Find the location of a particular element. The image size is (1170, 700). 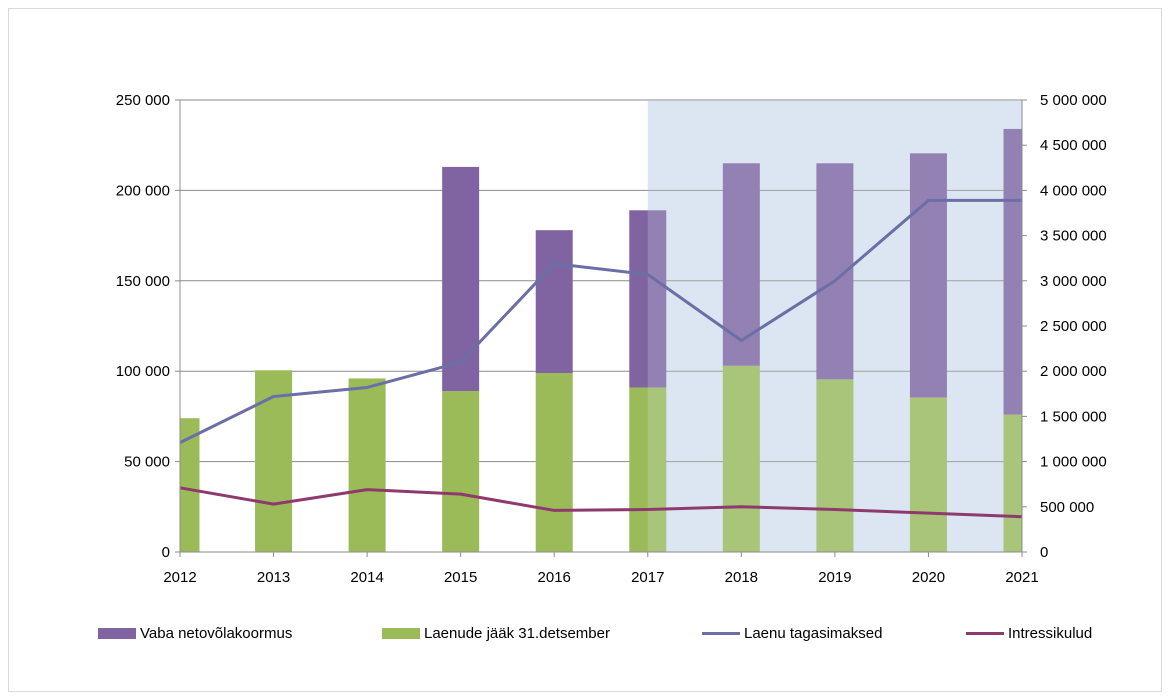

right-tick-label: 3 000 000 is located at coordinates (1073, 281).